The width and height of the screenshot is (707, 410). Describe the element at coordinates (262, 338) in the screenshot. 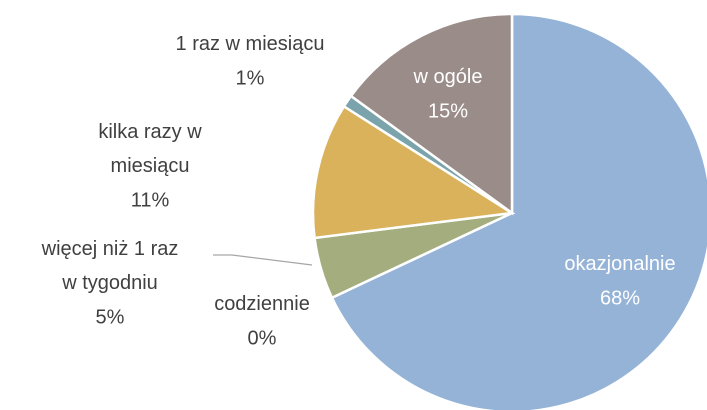

I see `value-label: 0%` at that location.